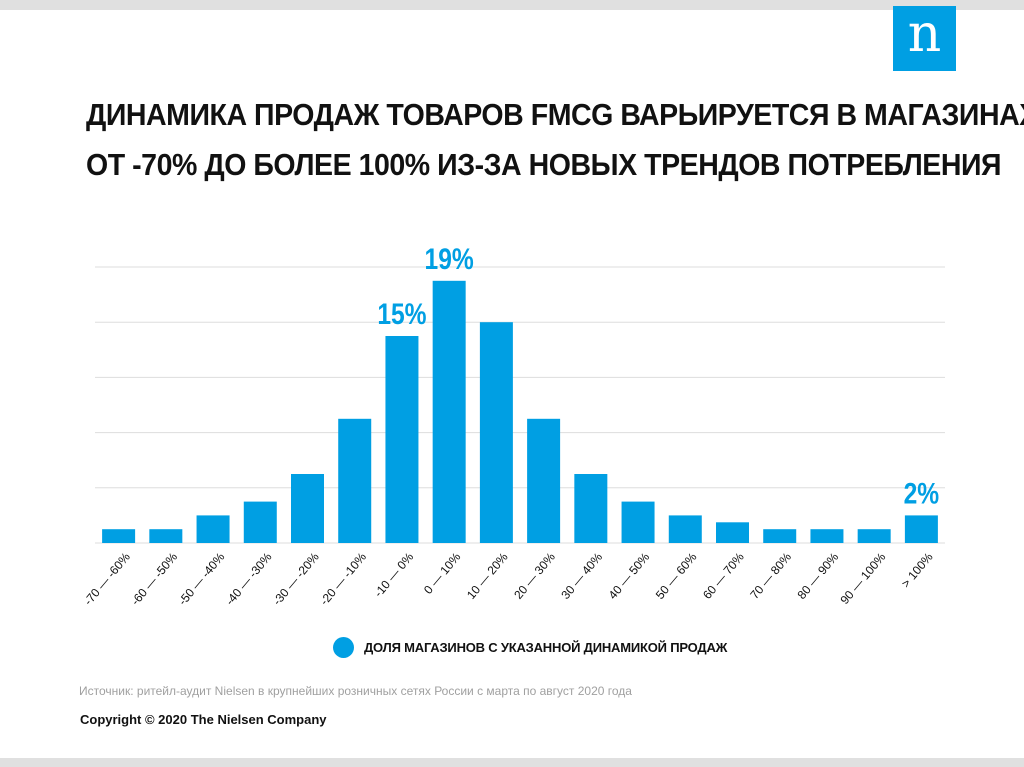  Describe the element at coordinates (922, 493) in the screenshot. I see `data-label: 2%` at that location.